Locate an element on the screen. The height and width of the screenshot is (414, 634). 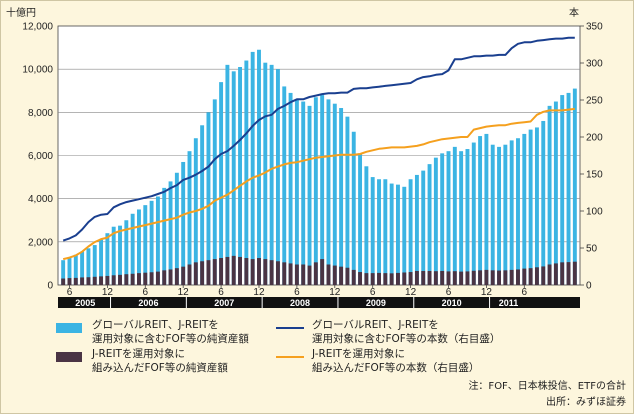
right-tick-label: 0 is located at coordinates (589, 286).